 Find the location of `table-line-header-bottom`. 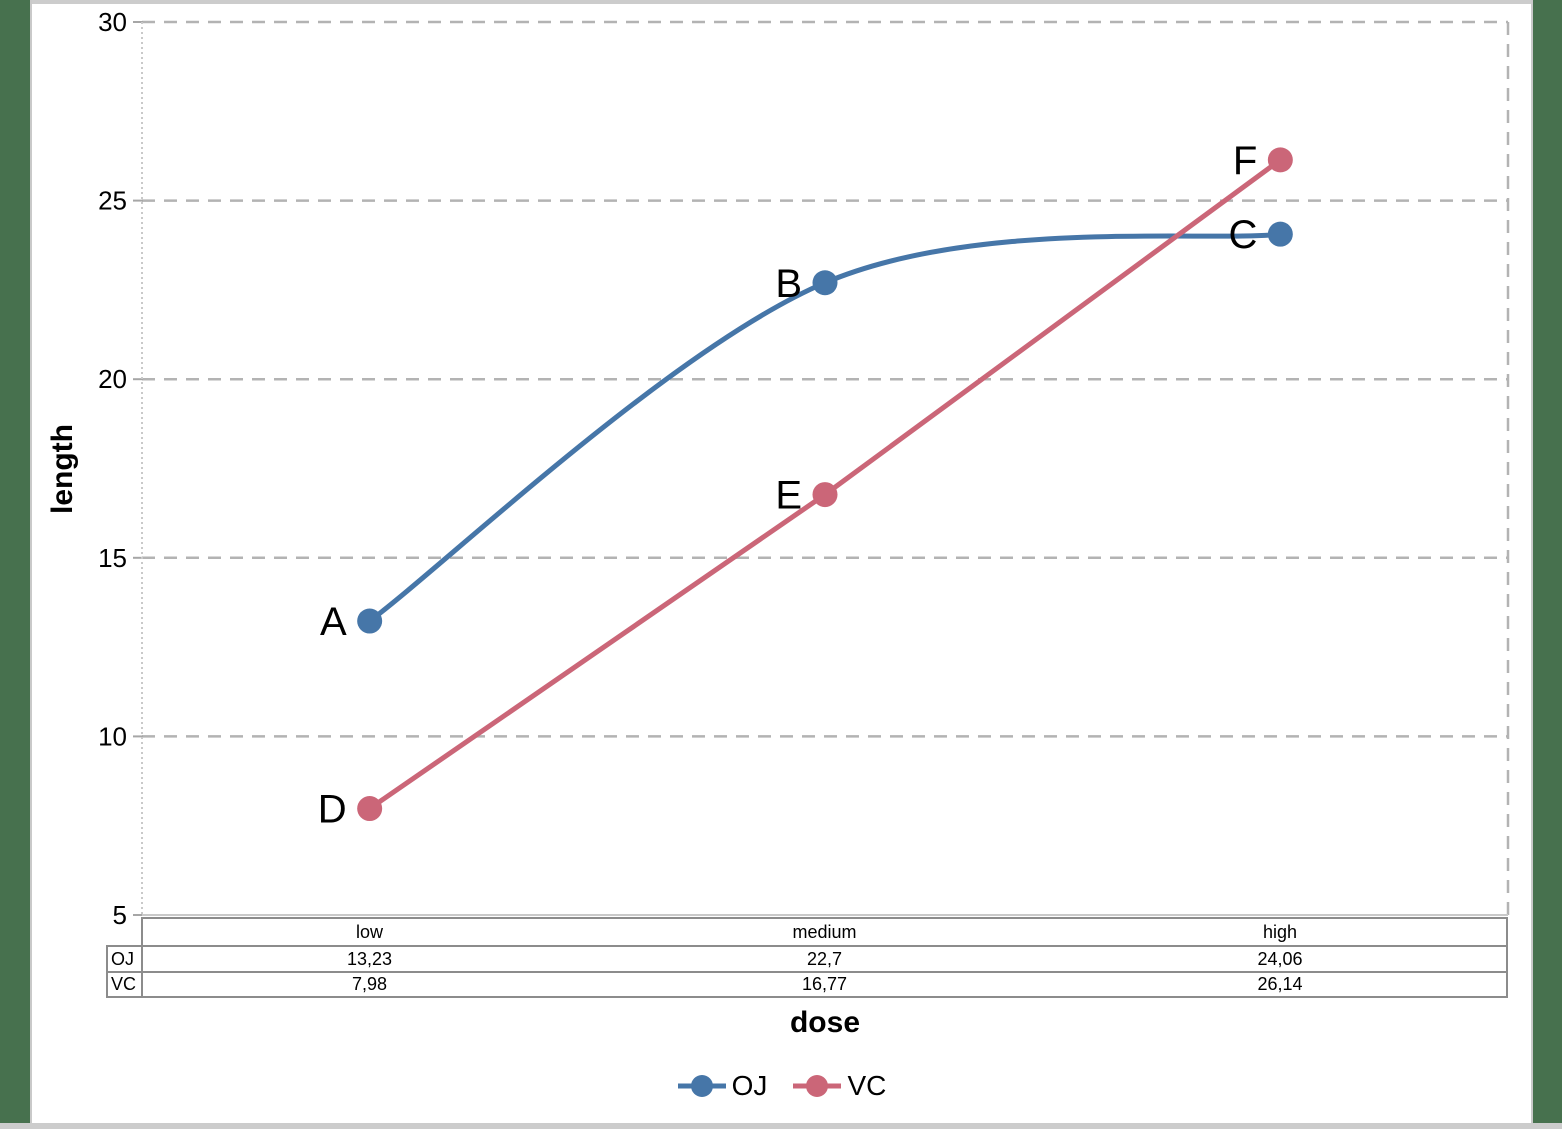

table-line-header-bottom is located at coordinates (807, 946).